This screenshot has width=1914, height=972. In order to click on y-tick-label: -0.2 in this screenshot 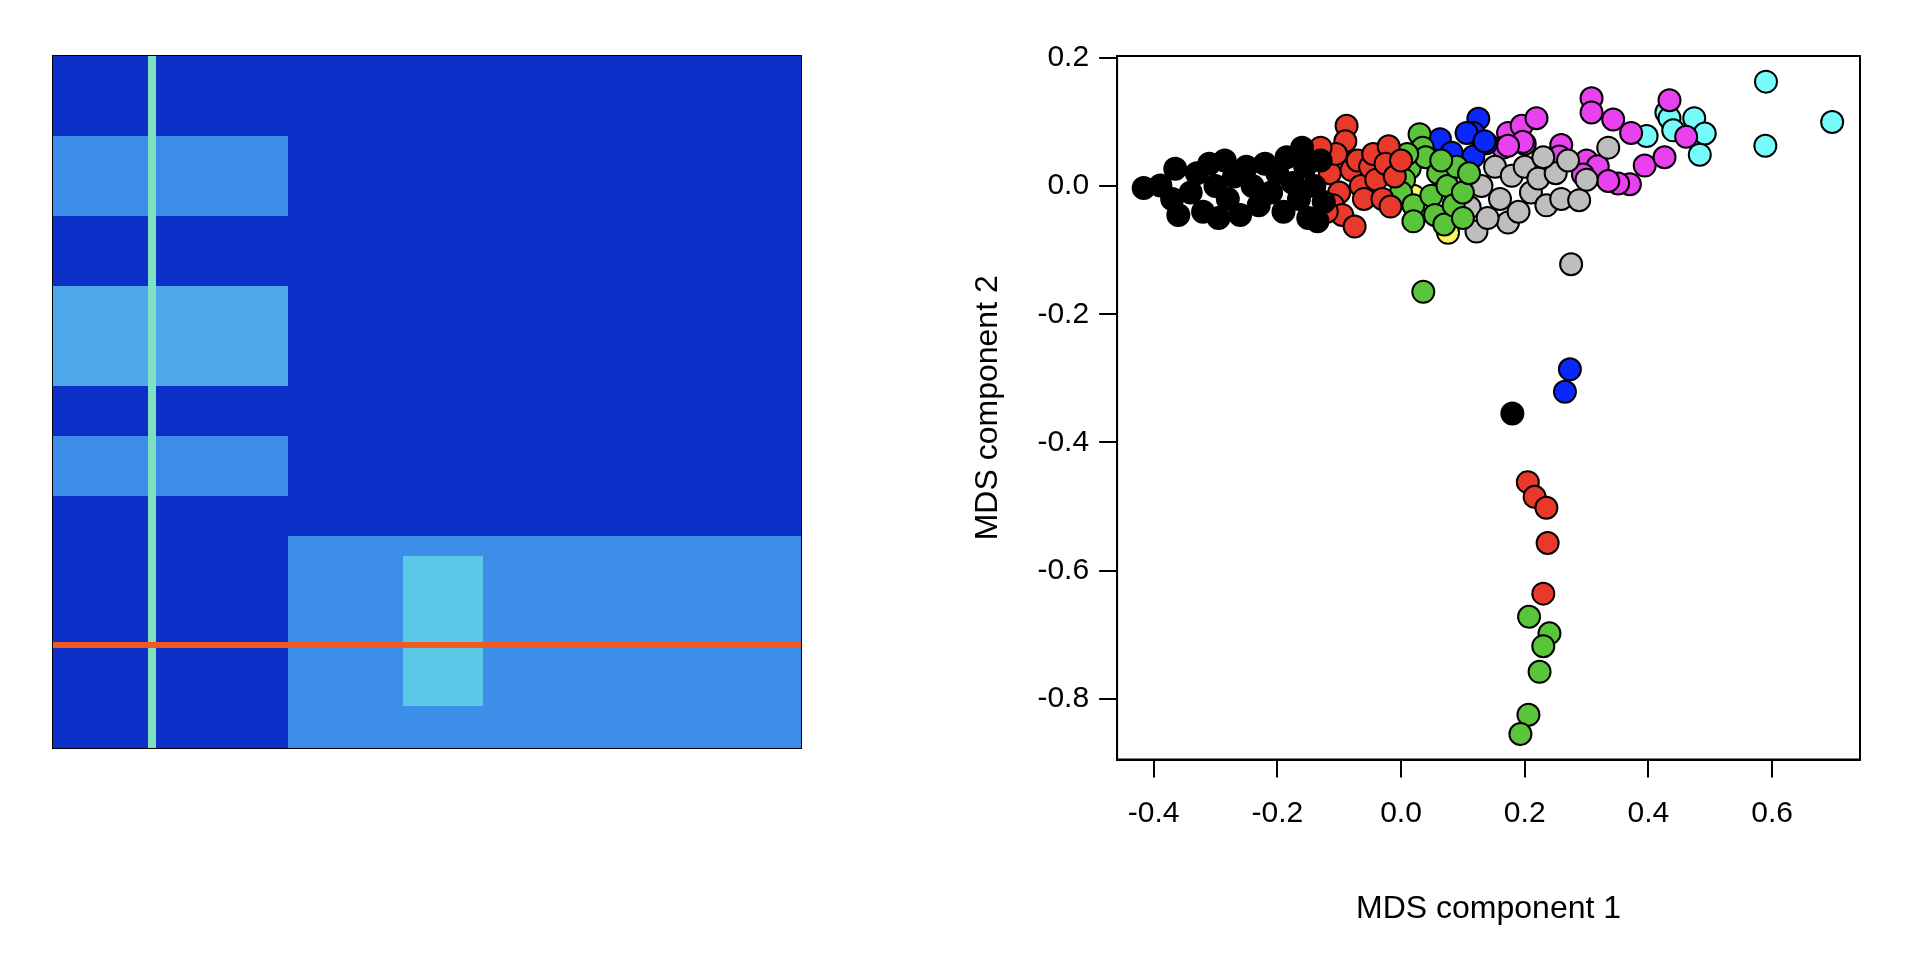, I will do `click(1063, 312)`.